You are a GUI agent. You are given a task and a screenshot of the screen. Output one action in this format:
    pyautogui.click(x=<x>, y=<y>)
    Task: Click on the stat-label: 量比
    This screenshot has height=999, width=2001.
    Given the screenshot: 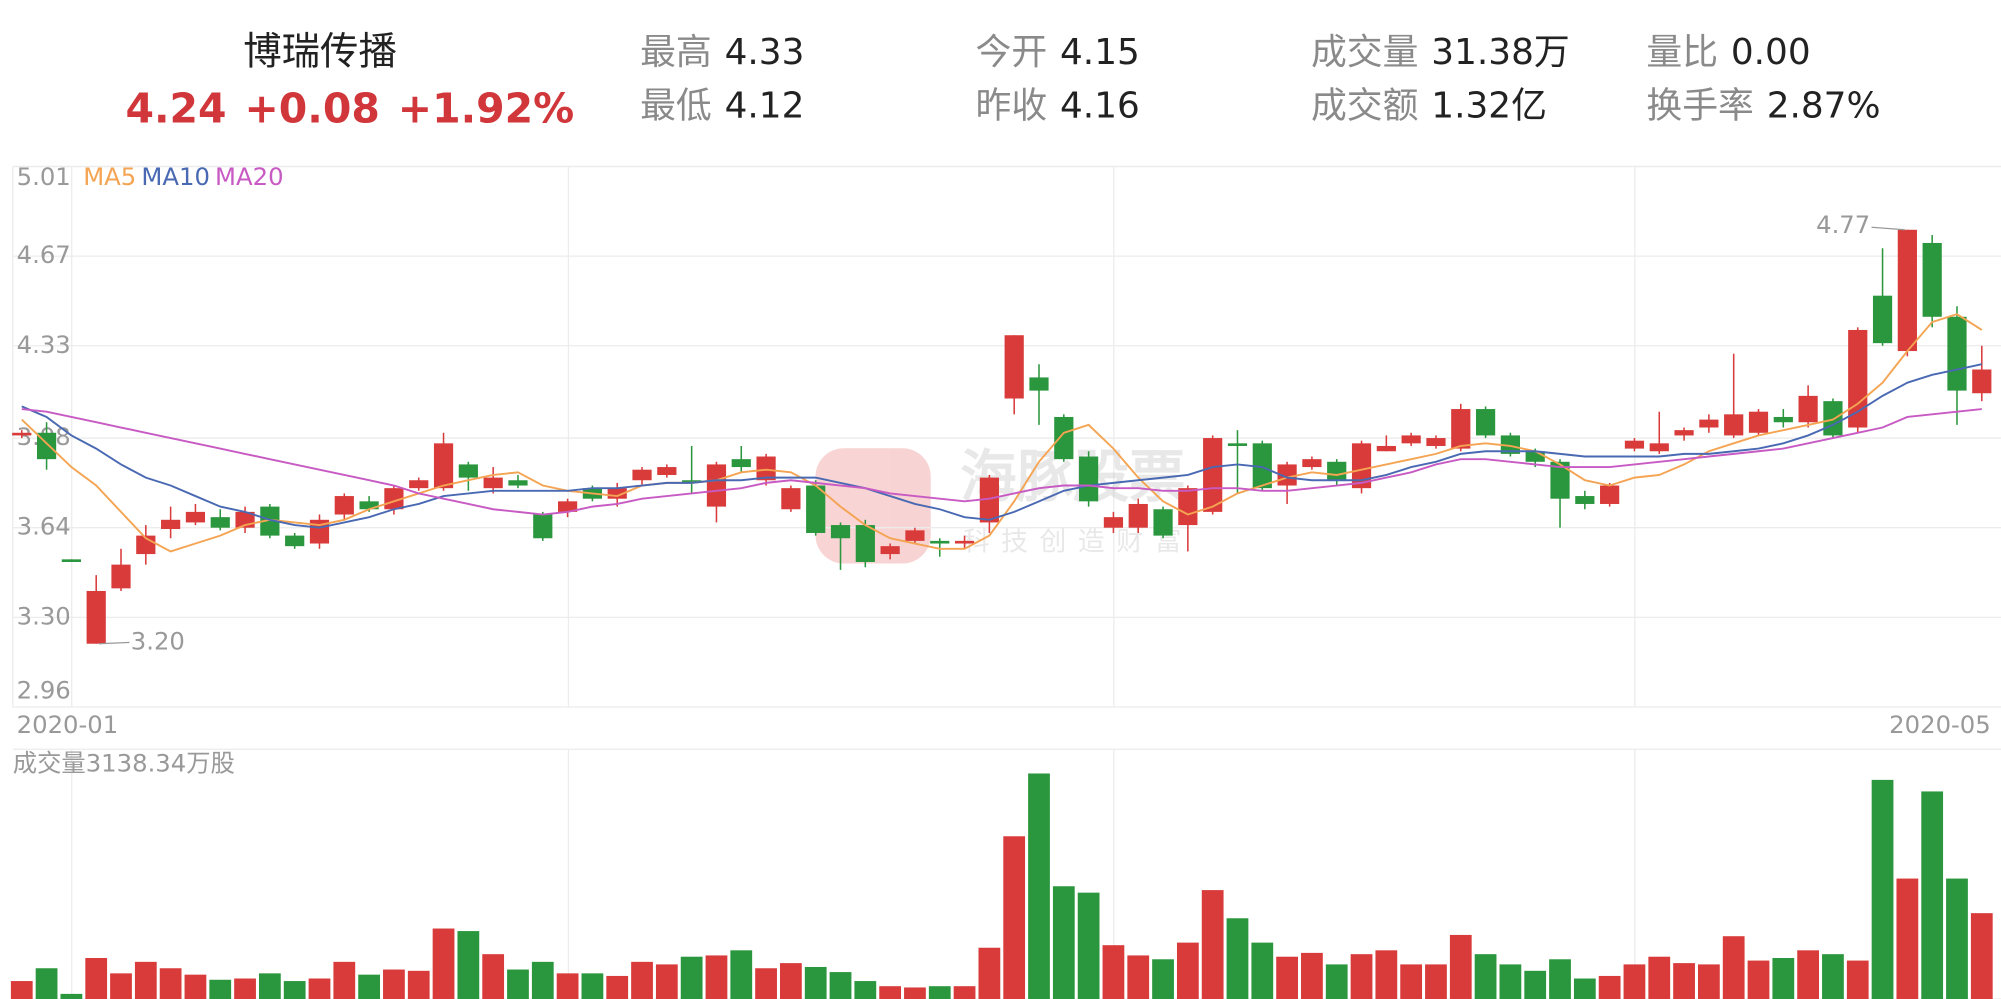 What is the action you would take?
    pyautogui.click(x=1682, y=52)
    